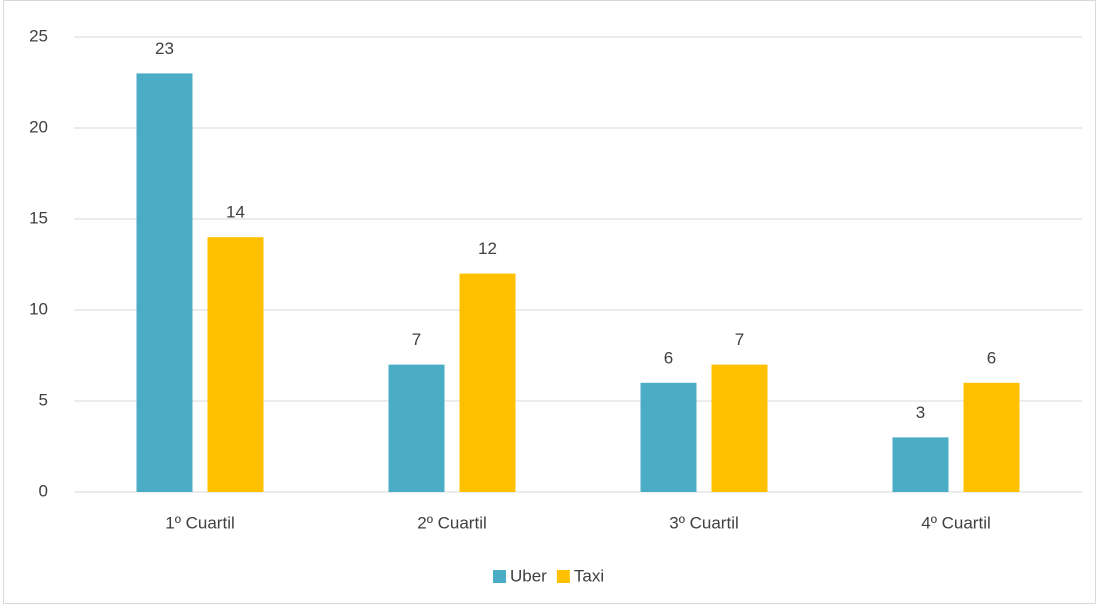 The image size is (1099, 607). Describe the element at coordinates (920, 412) in the screenshot. I see `data-label: 3` at that location.